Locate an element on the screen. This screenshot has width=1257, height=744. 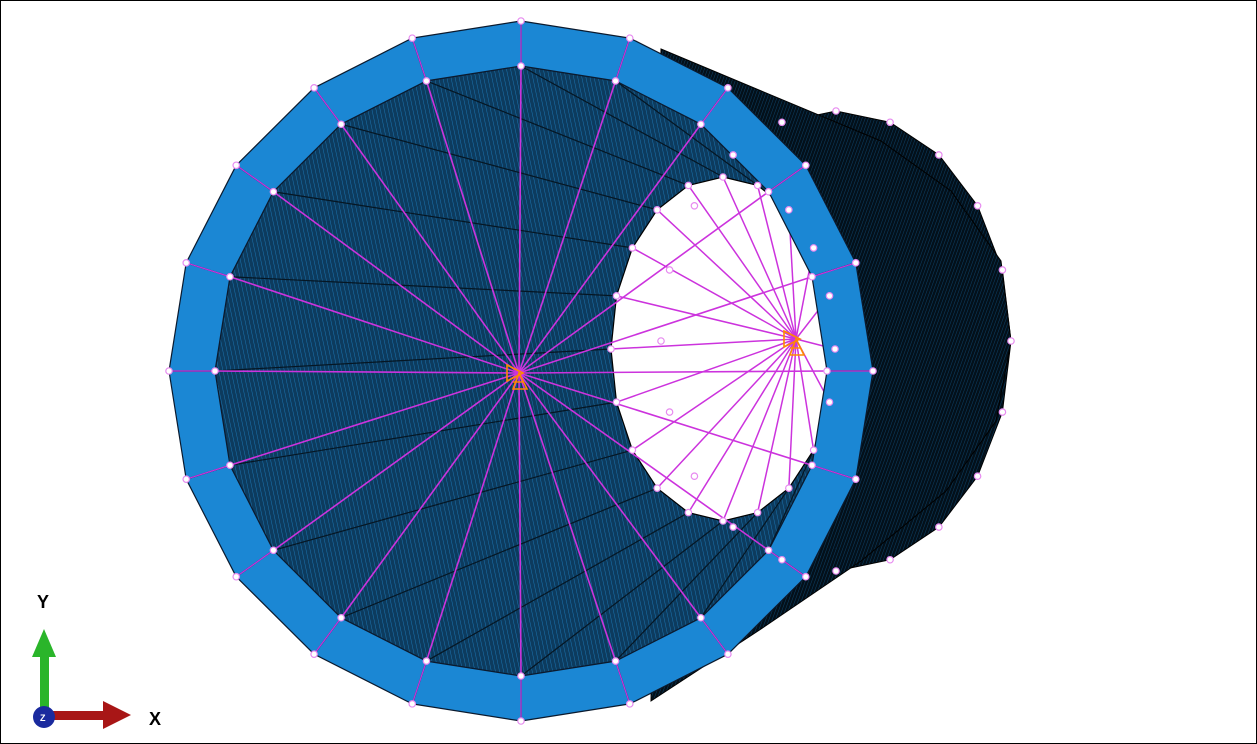
reference-points is located at coordinates (656, 359).